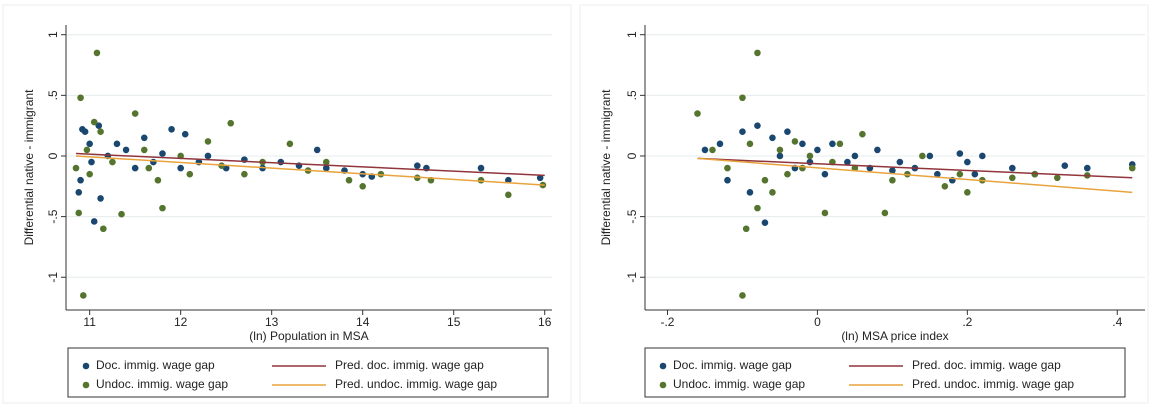 This screenshot has width=1154, height=409. I want to click on x-tick-label: 15, so click(454, 322).